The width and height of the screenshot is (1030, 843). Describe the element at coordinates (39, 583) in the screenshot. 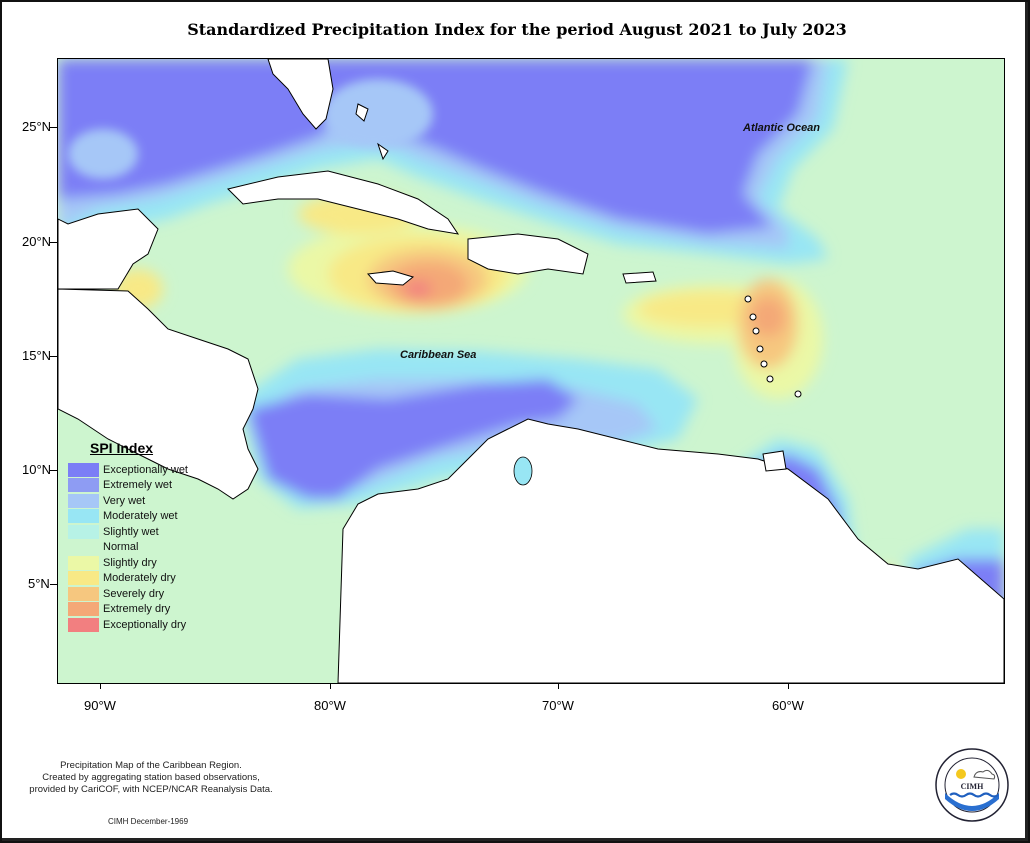

I see `y-tick-label: 5°N` at that location.